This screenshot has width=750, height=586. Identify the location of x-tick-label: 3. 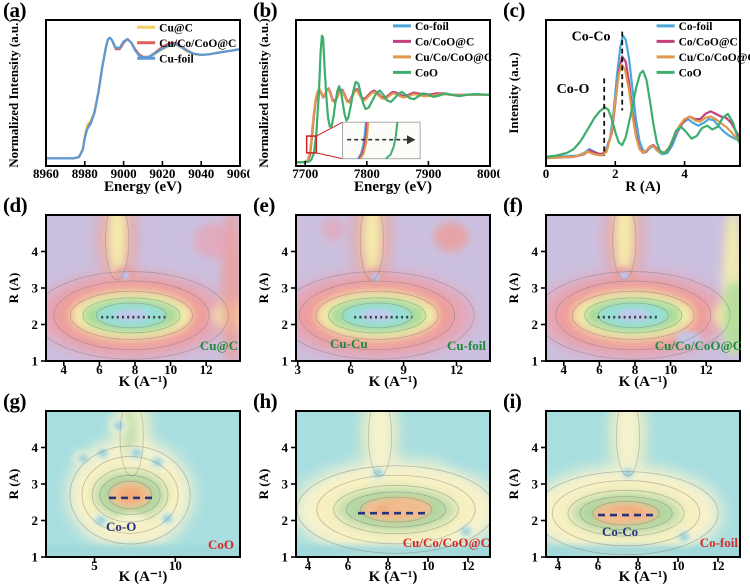
(298, 369).